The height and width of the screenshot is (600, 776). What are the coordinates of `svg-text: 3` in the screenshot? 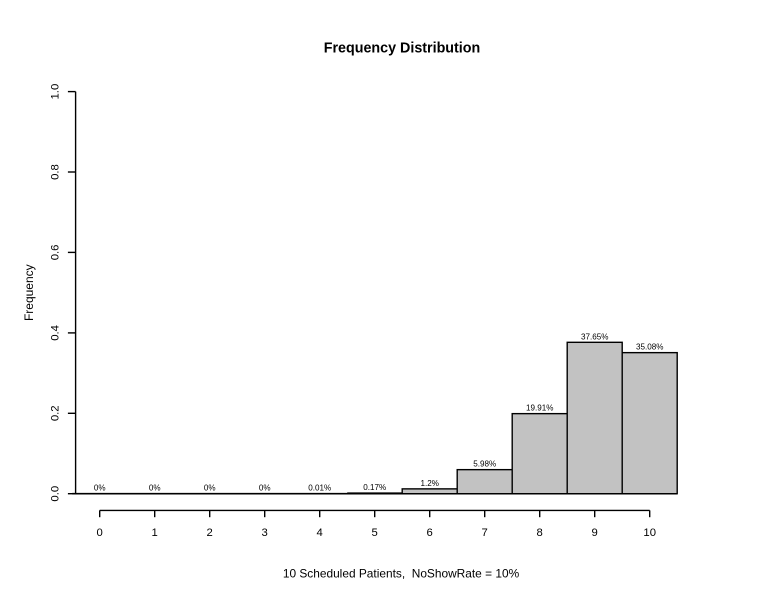 It's located at (265, 533).